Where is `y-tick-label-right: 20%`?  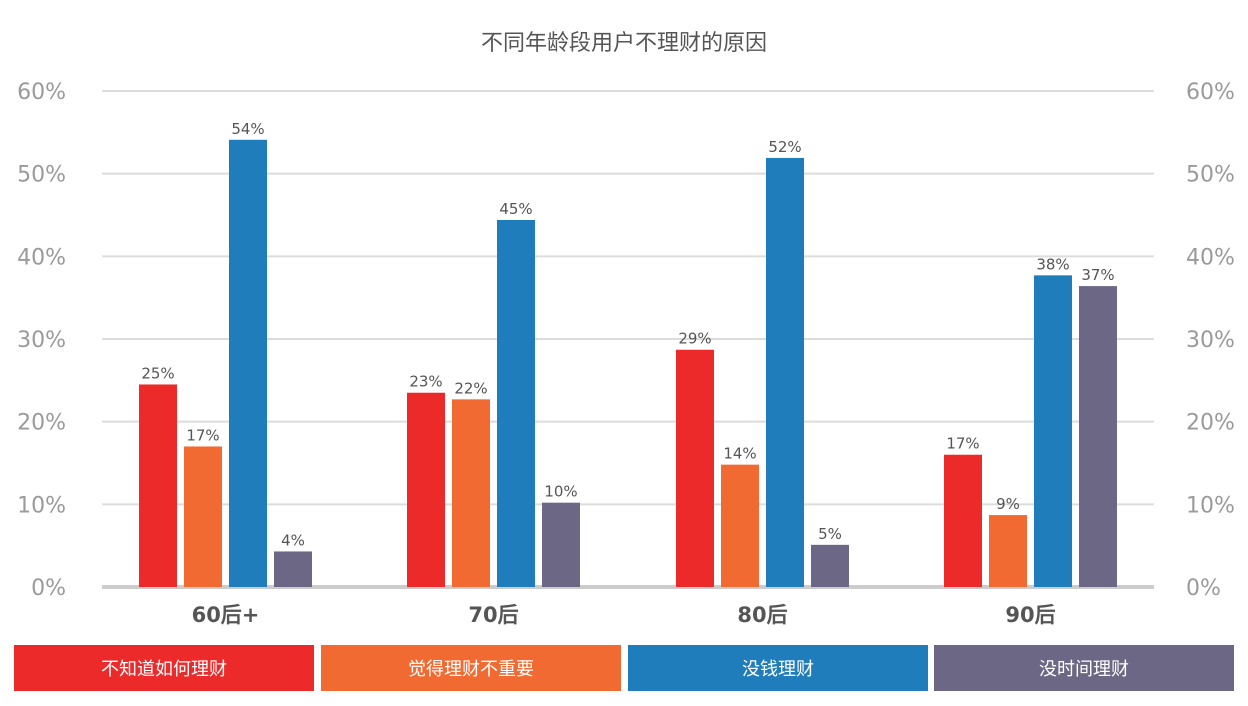
y-tick-label-right: 20% is located at coordinates (1210, 423).